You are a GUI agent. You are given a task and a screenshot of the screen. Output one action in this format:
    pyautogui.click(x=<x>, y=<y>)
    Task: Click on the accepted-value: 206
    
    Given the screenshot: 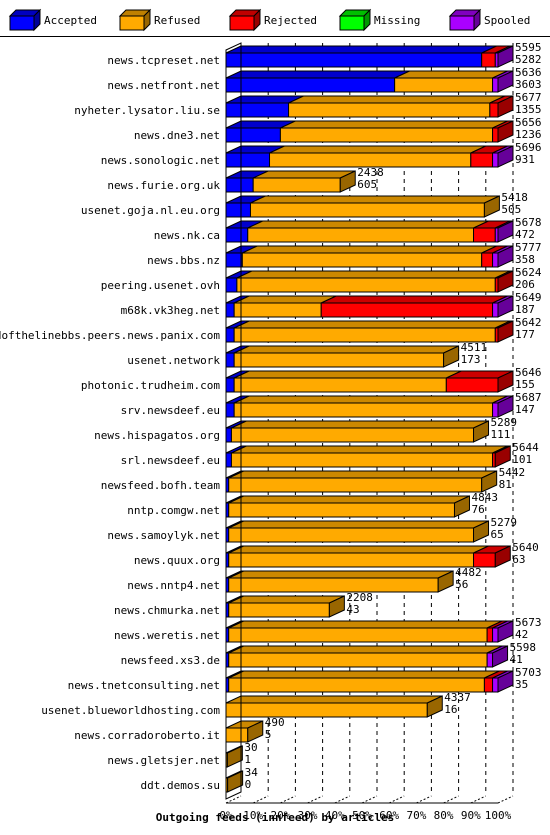 What is the action you would take?
    pyautogui.click(x=525, y=284)
    